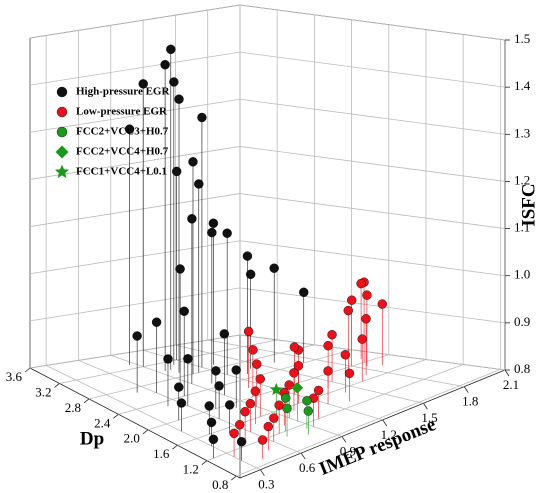 Image resolution: width=550 pixels, height=493 pixels. What do you see at coordinates (220, 484) in the screenshot?
I see `y-tick-label: 0.8` at bounding box center [220, 484].